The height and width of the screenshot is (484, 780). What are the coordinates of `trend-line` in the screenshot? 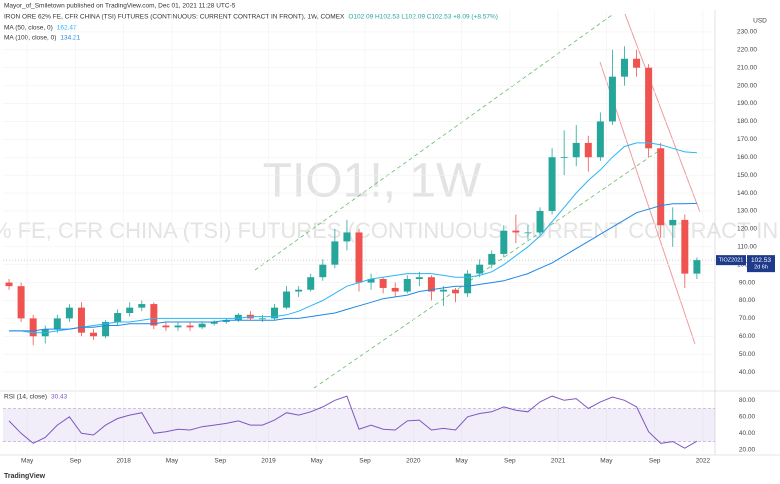 It's located at (662, 113).